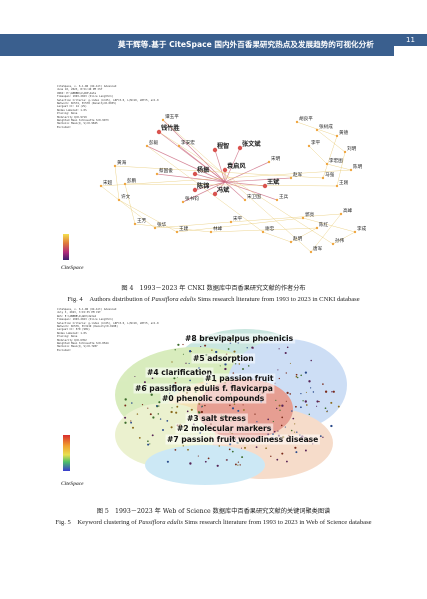 The height and width of the screenshot is (599, 427). Describe the element at coordinates (298, 174) in the screenshot. I see `author-label: 赵军` at that location.